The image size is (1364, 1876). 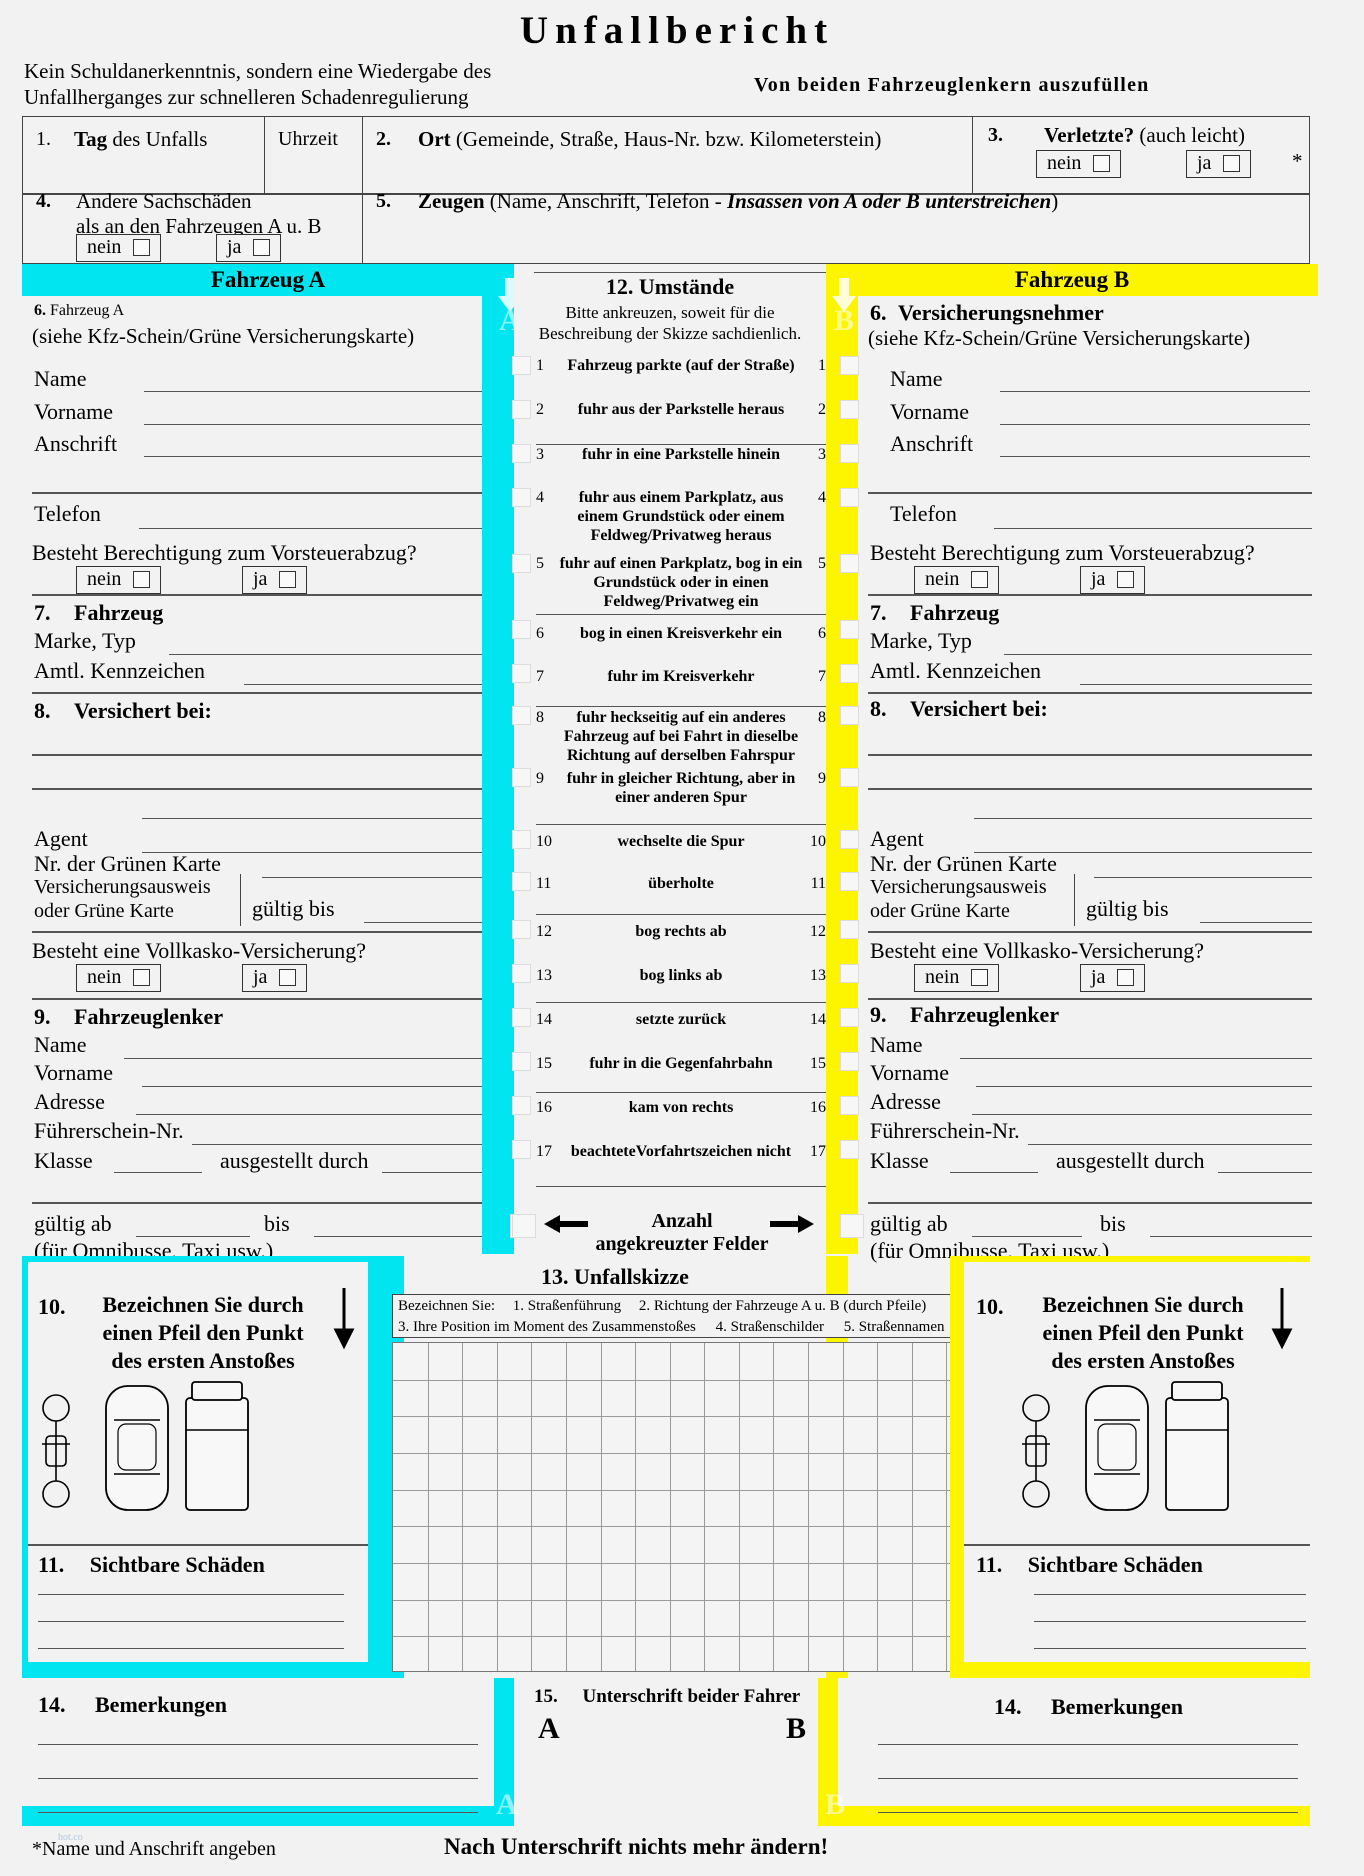 I want to click on veh-b-vollkasko-ja-checkbox: ja, so click(x=1113, y=978).